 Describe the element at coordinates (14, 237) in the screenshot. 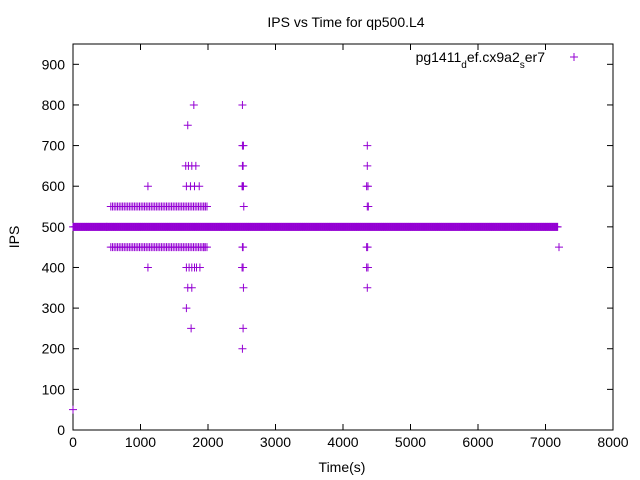

I see `y-axis-title: IPS` at that location.